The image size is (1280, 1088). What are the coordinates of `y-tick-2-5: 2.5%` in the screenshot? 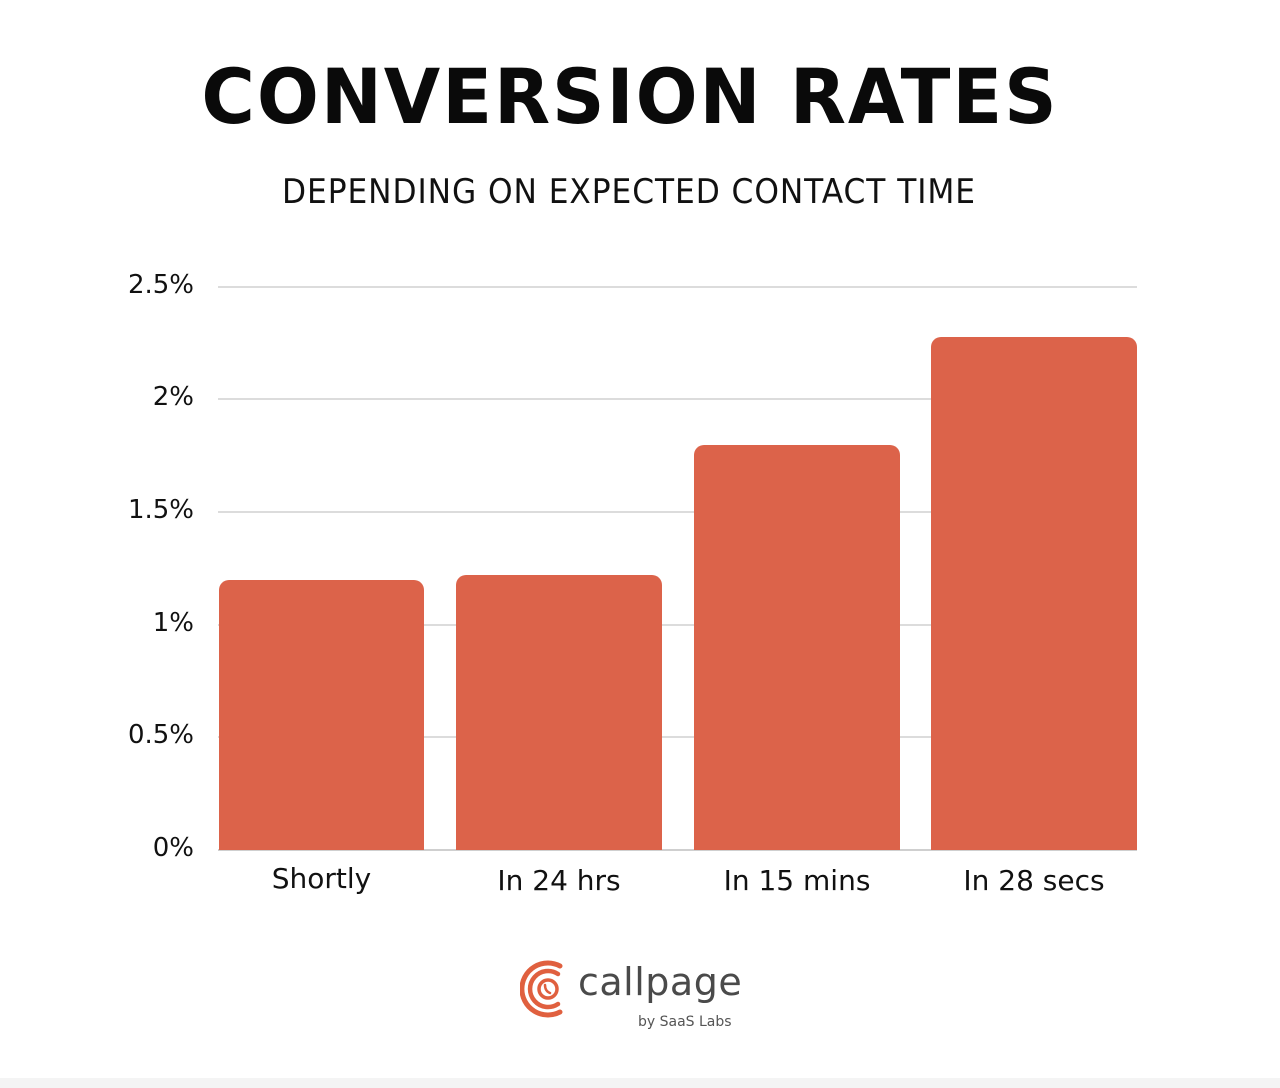 It's located at (160, 285).